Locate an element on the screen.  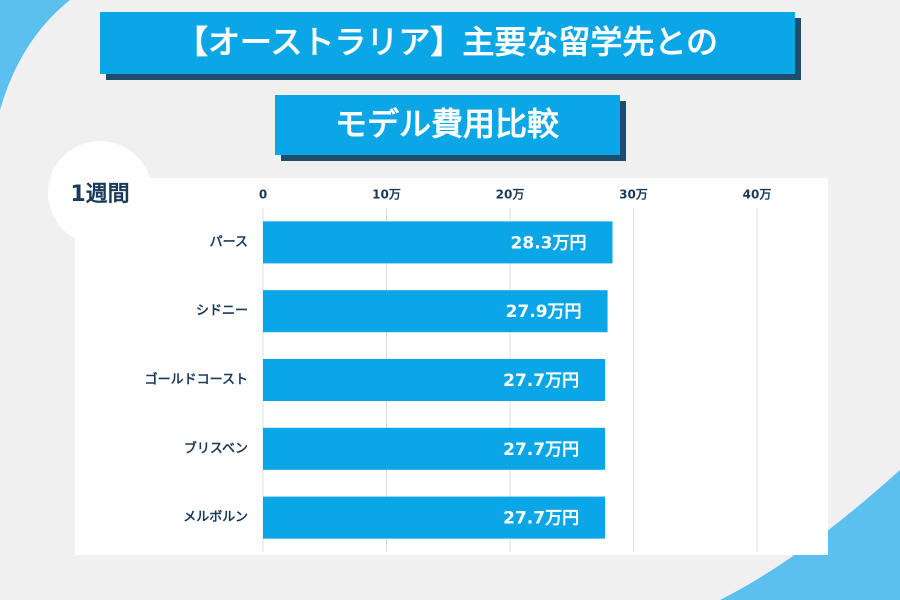
decor-bottom-right is located at coordinates (810, 535).